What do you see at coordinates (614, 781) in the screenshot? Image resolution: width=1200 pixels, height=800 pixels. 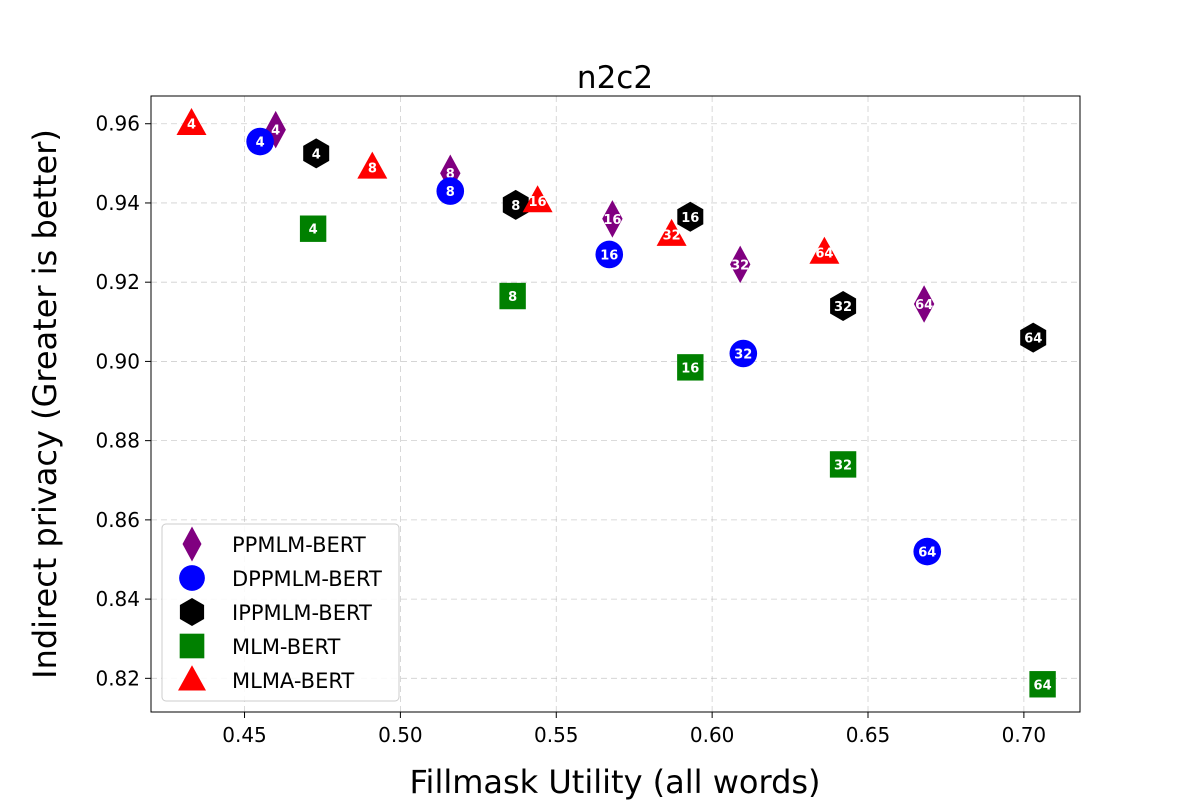 I see `x-axis-label: Fillmask Utility (all words)` at bounding box center [614, 781].